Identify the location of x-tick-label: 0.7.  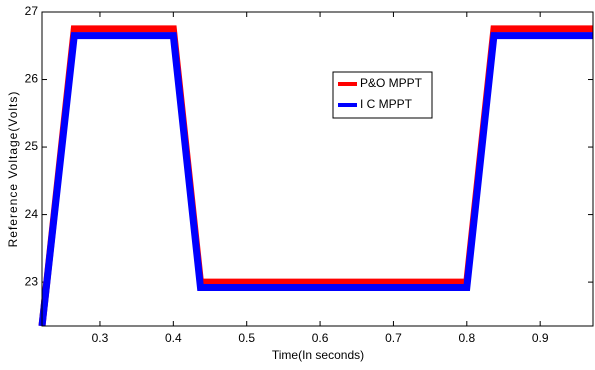
(393, 338).